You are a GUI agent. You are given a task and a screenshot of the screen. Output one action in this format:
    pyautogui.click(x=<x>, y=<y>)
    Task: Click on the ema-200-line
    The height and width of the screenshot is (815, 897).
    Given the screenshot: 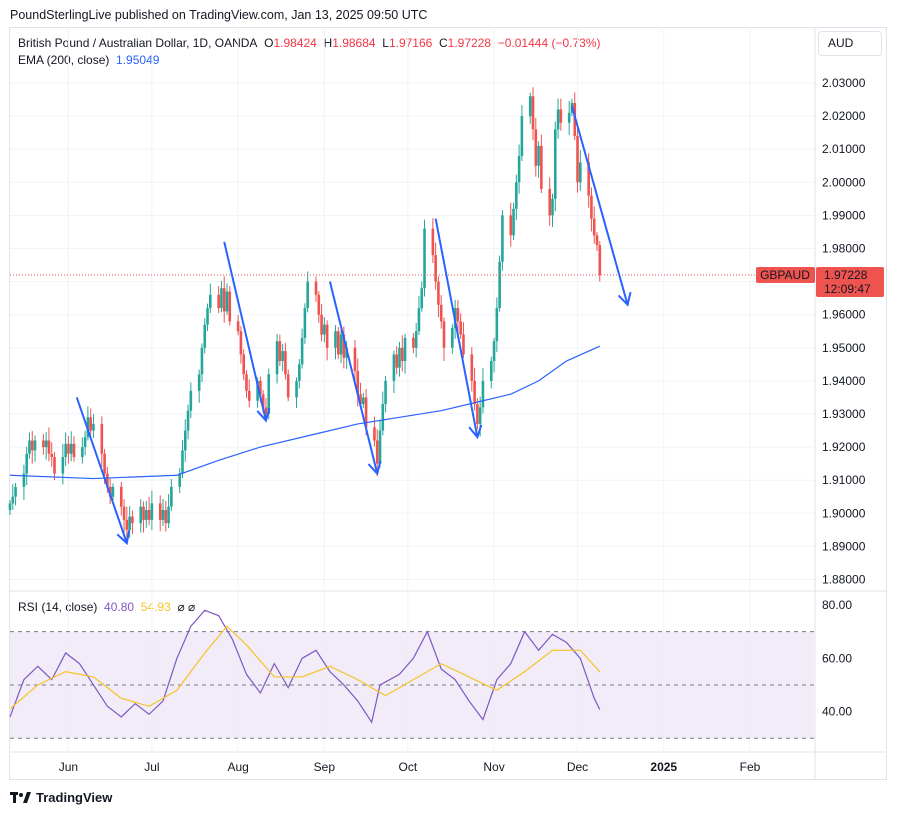 What is the action you would take?
    pyautogui.click(x=305, y=412)
    